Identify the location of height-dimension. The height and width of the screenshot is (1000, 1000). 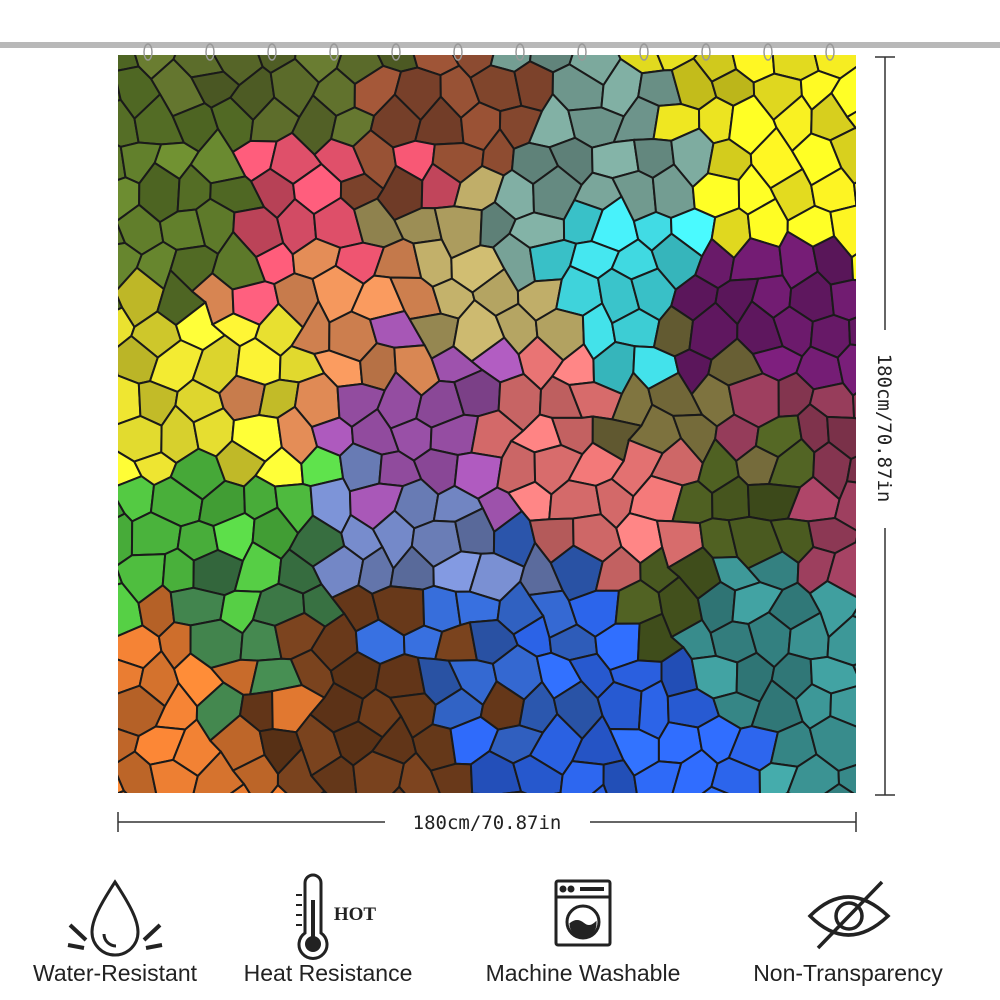
(885, 426).